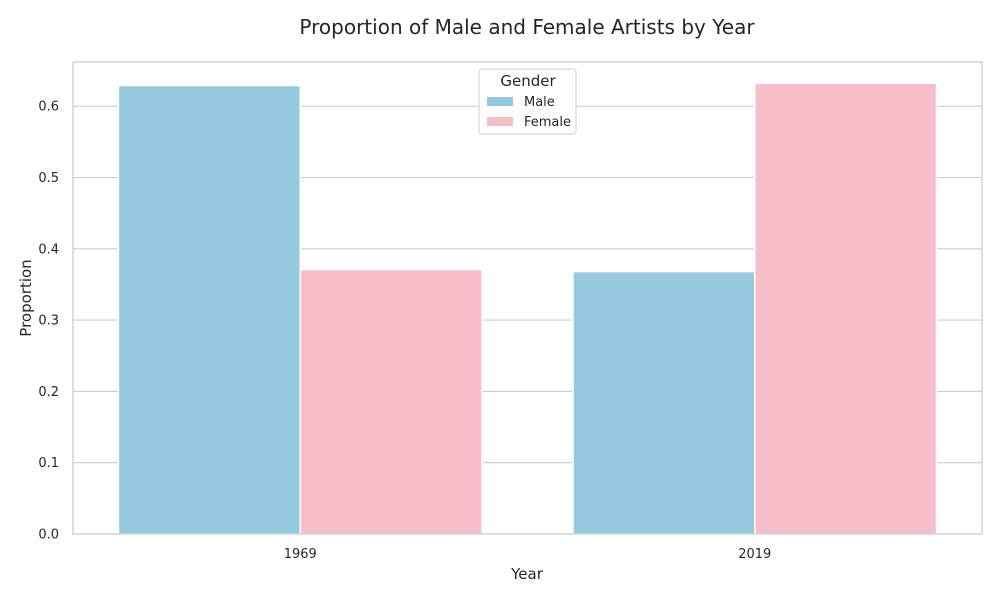 This screenshot has height=600, width=1000. I want to click on x-tick-label: 1969, so click(300, 554).